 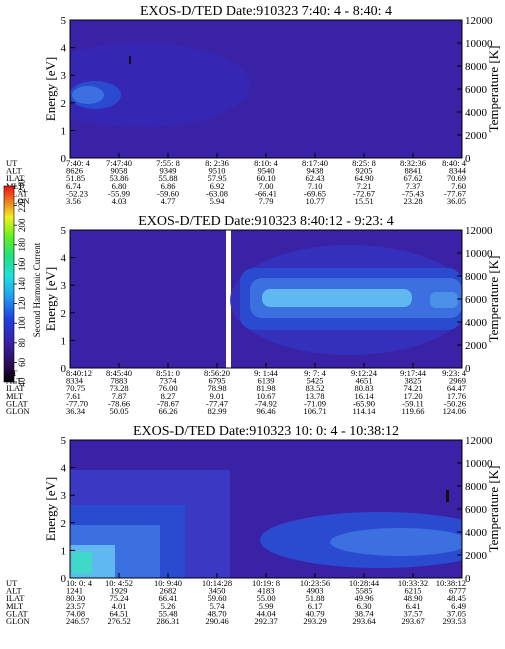 What do you see at coordinates (315, 381) in the screenshot?
I see `panel-2-ephemeris-cell: 5425` at bounding box center [315, 381].